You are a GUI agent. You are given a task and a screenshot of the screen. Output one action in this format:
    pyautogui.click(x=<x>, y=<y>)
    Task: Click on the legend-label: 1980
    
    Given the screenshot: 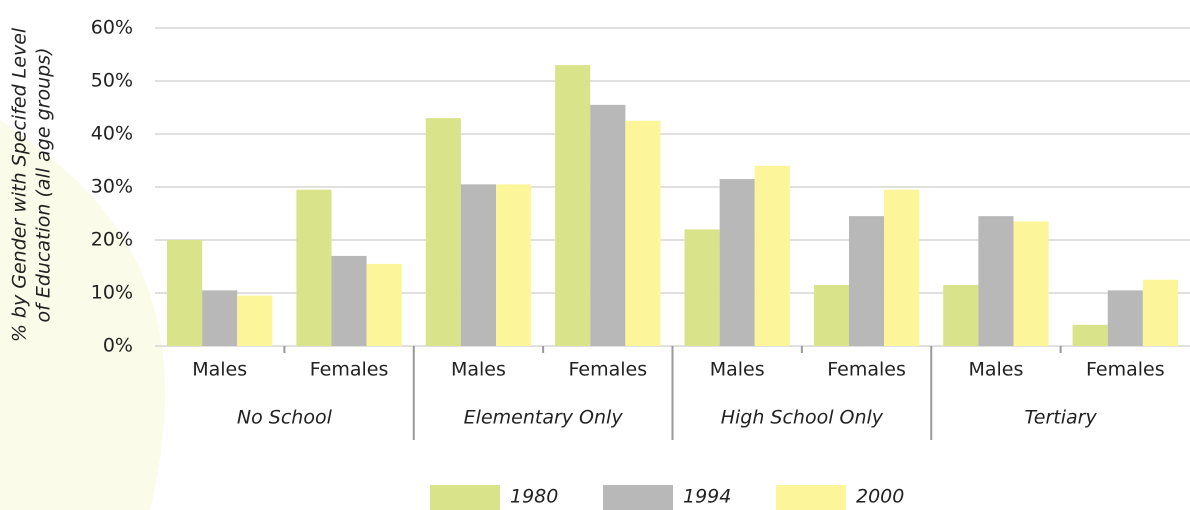 What is the action you would take?
    pyautogui.click(x=534, y=497)
    